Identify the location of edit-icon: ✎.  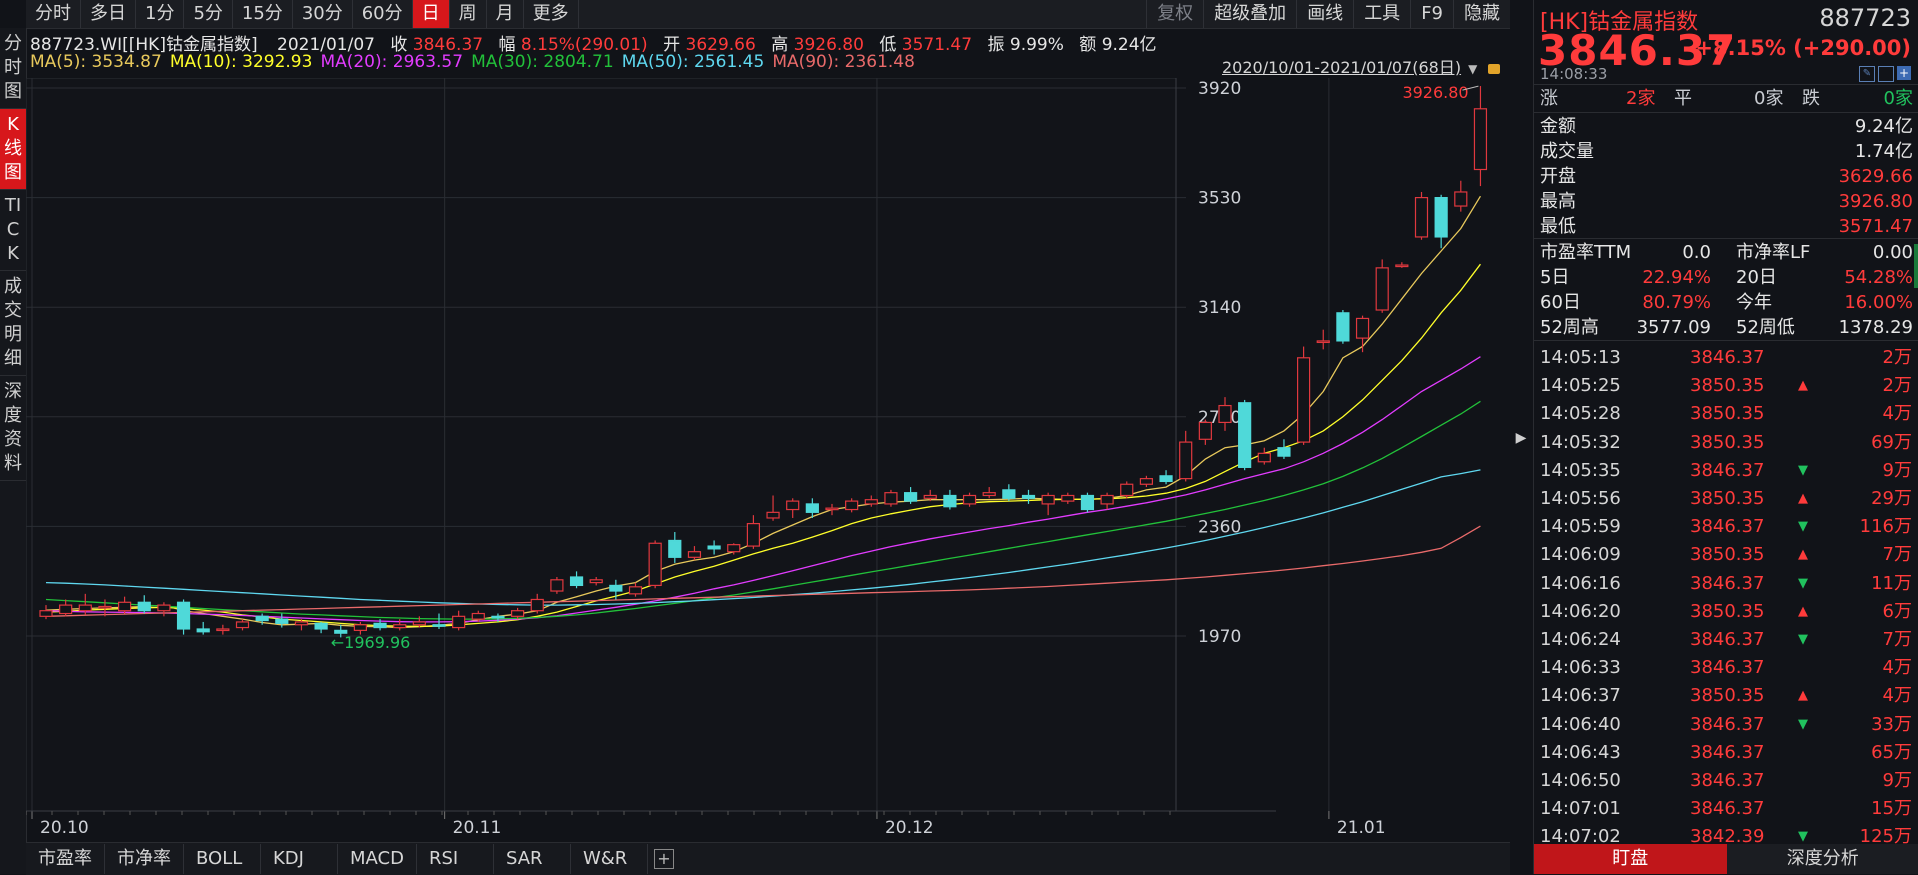
(1867, 74).